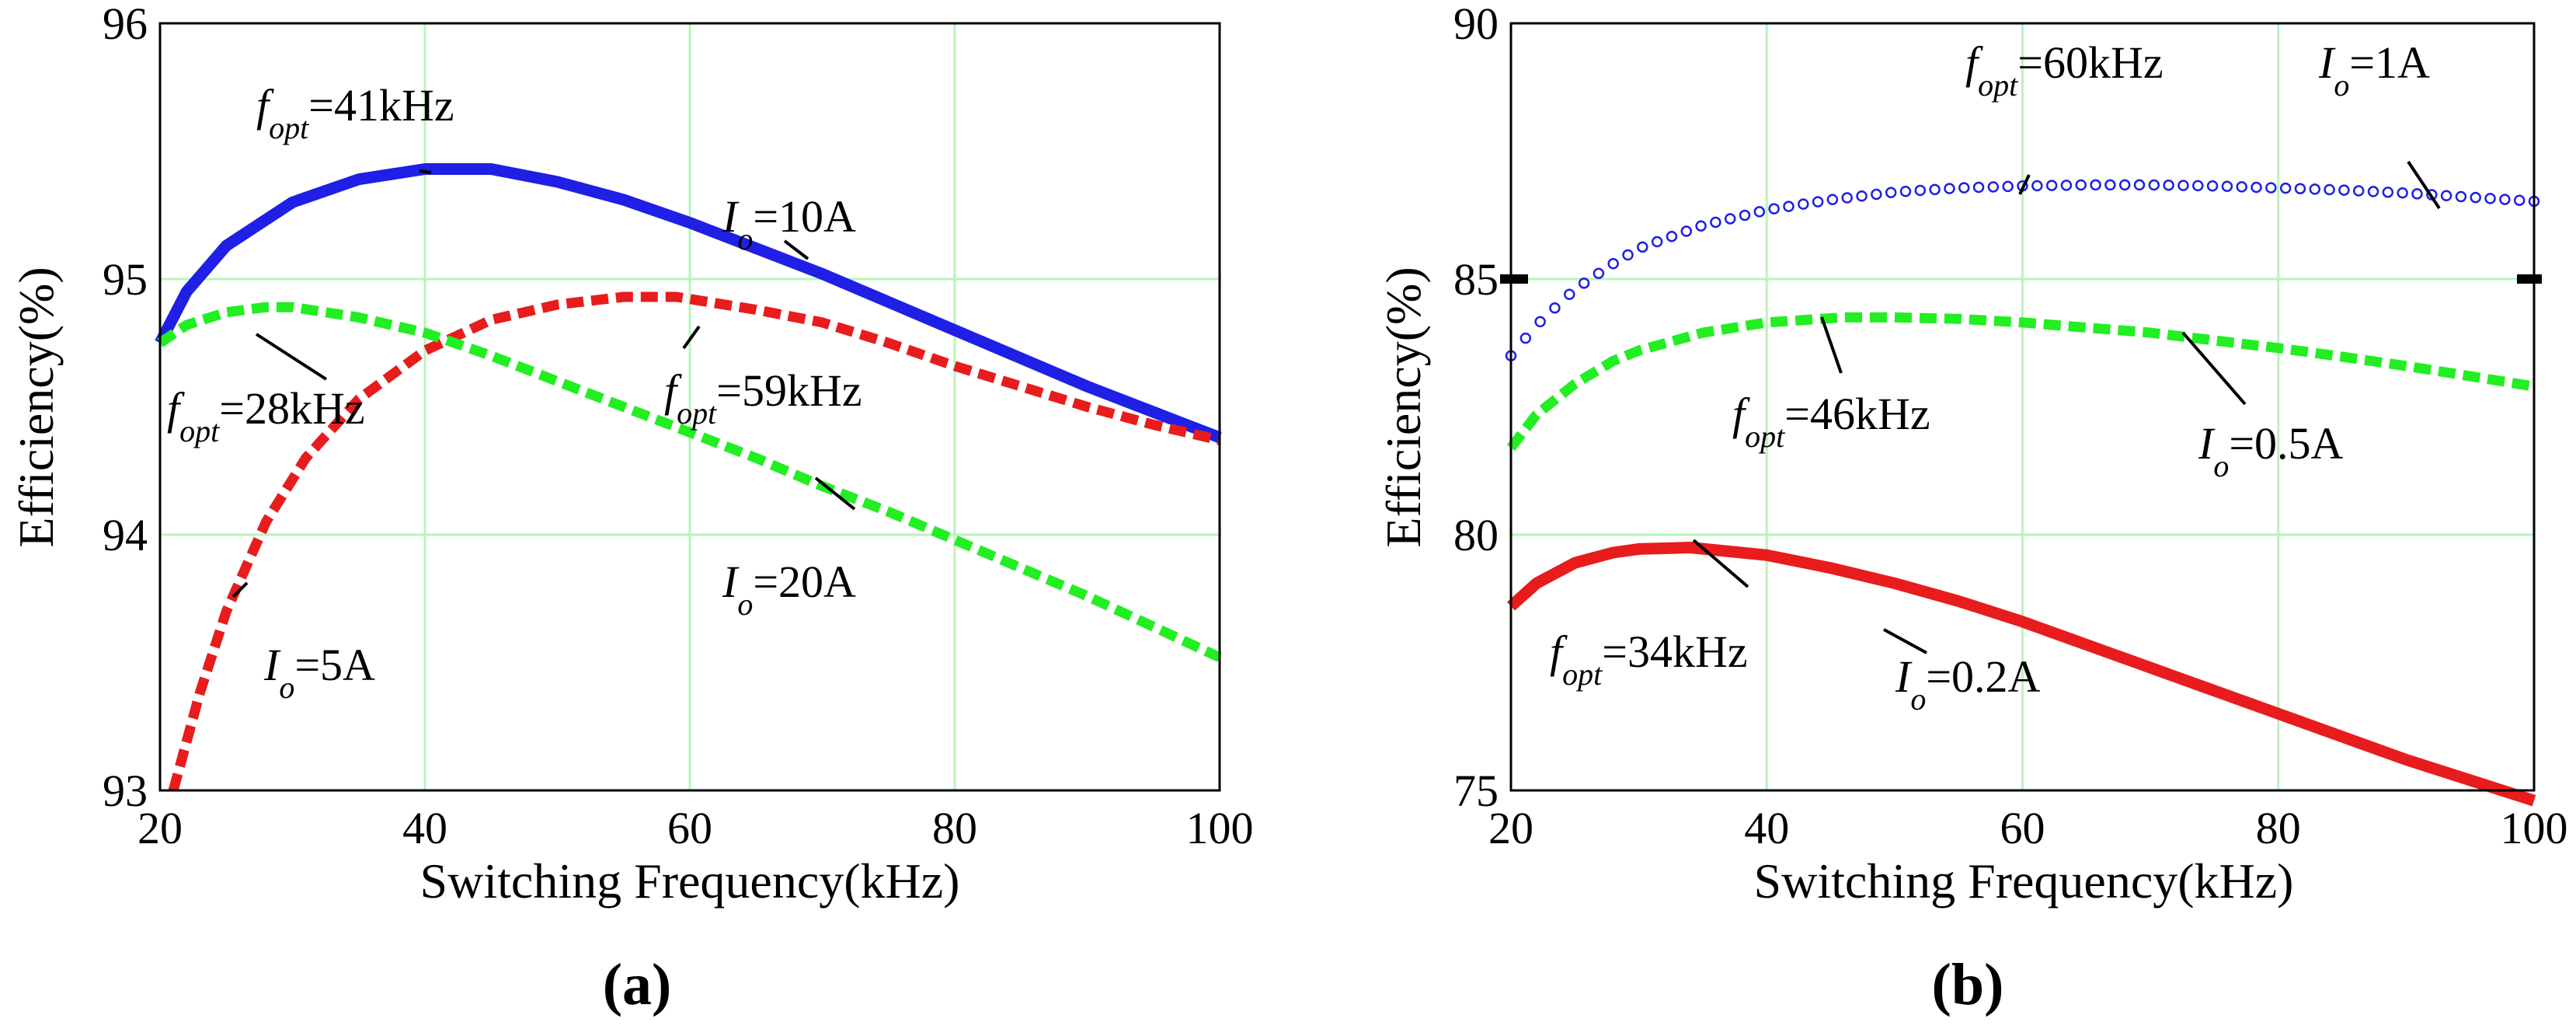  Describe the element at coordinates (1476, 535) in the screenshot. I see `y-tick-label: 80` at that location.